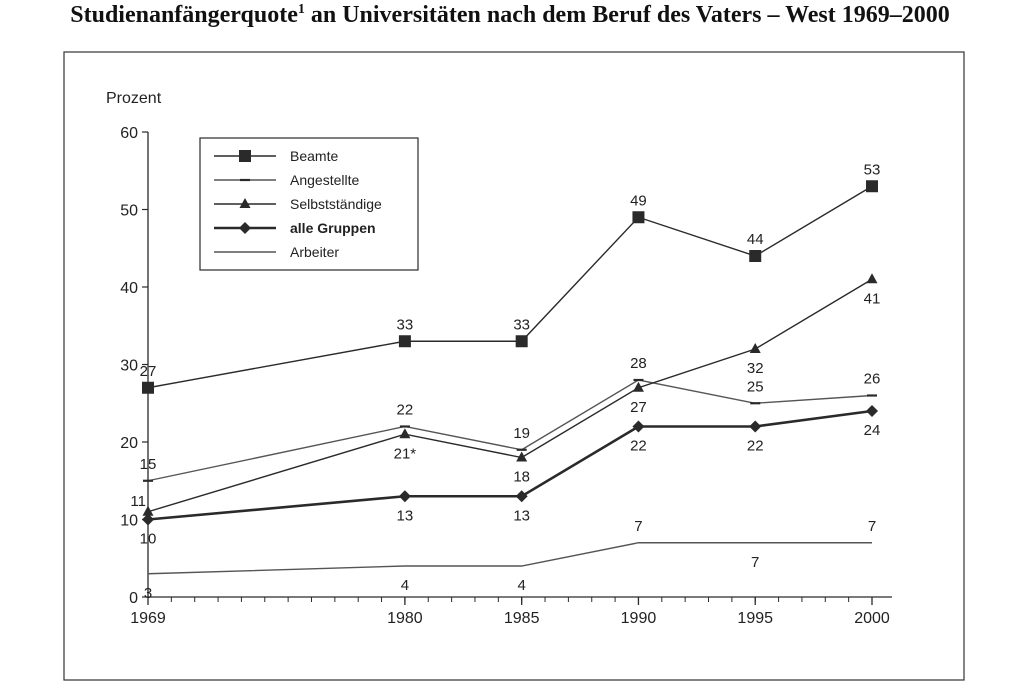 The image size is (1020, 691). What do you see at coordinates (129, 133) in the screenshot?
I see `y-tick-label: 60` at bounding box center [129, 133].